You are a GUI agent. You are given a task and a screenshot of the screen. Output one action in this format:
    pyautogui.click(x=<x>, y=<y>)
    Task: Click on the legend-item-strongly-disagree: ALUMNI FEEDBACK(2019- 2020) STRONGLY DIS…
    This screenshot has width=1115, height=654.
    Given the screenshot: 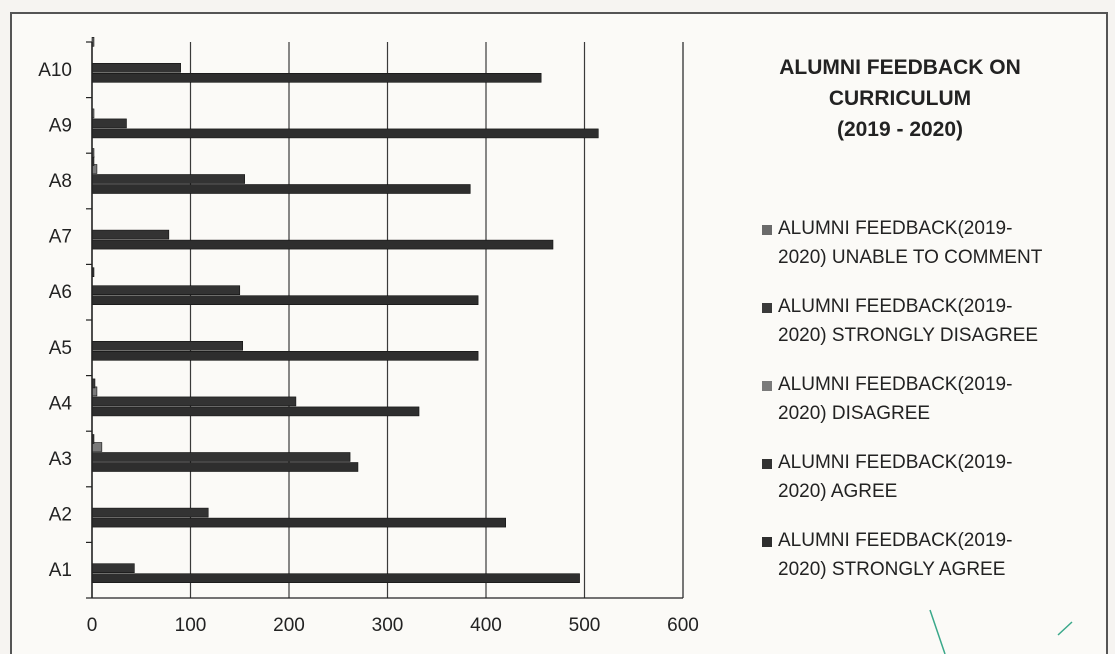 What is the action you would take?
    pyautogui.click(x=932, y=331)
    